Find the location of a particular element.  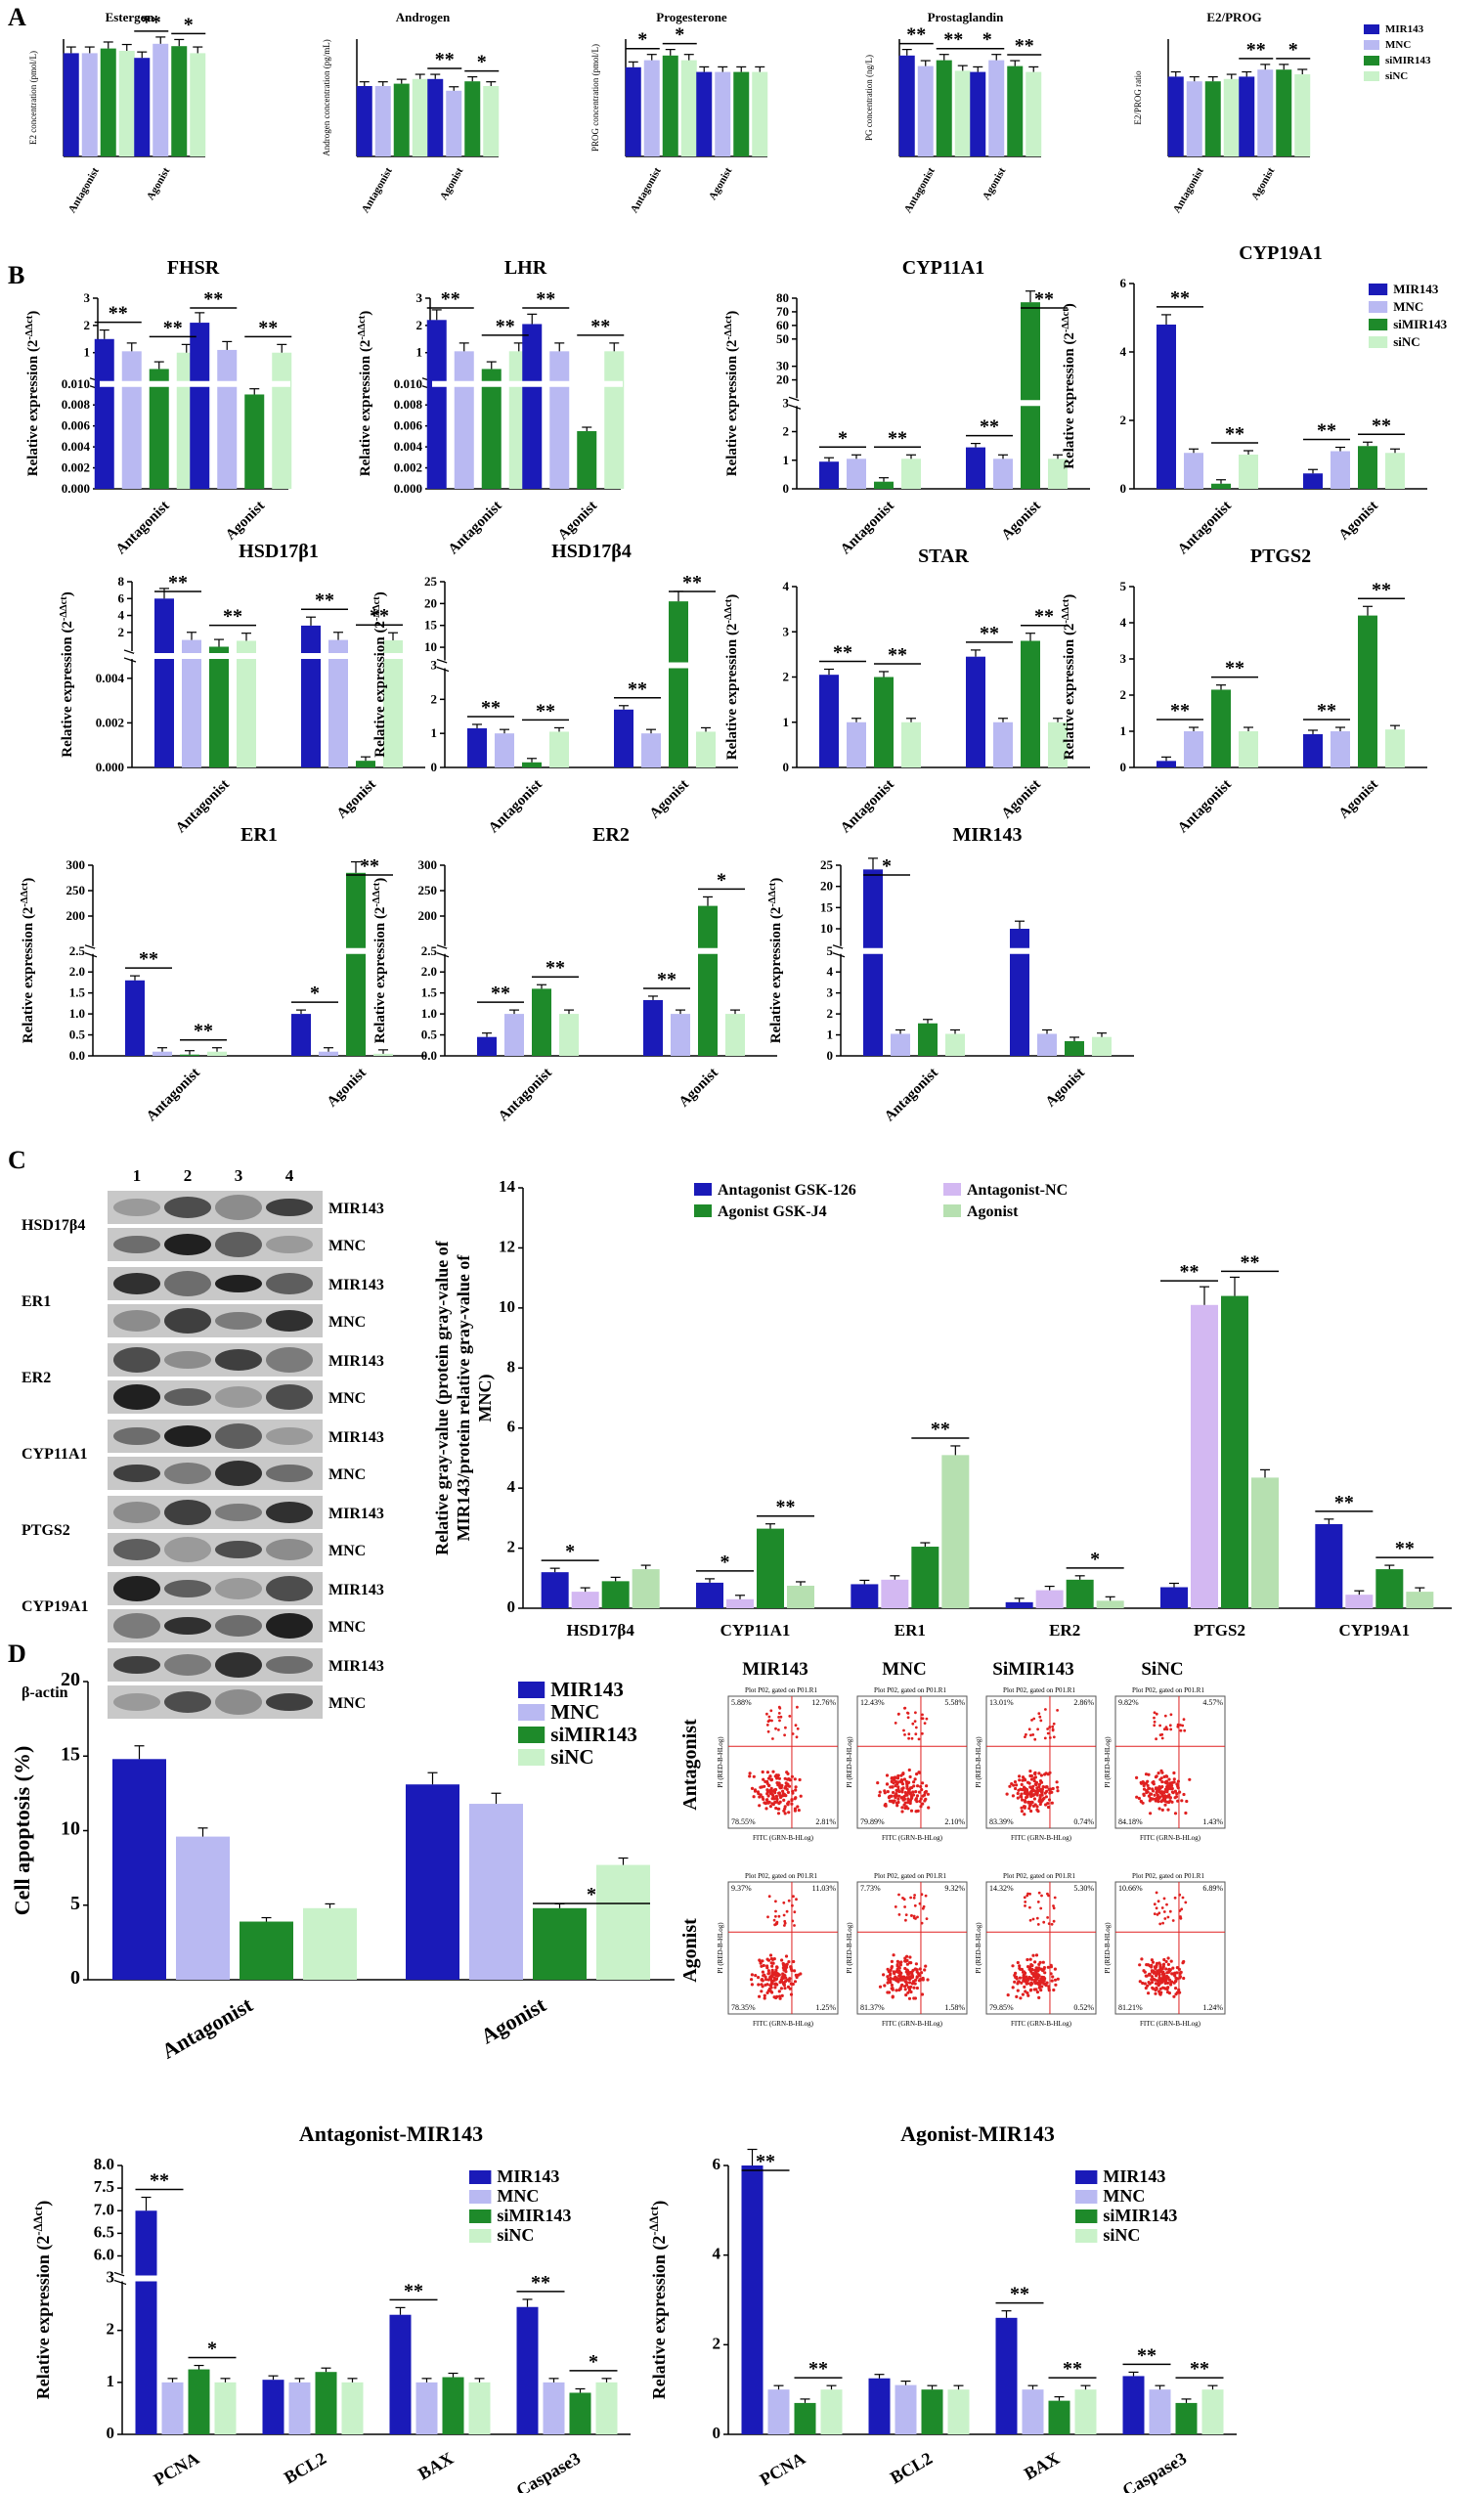

chart-title: Prostaglandin is located at coordinates (966, 17).